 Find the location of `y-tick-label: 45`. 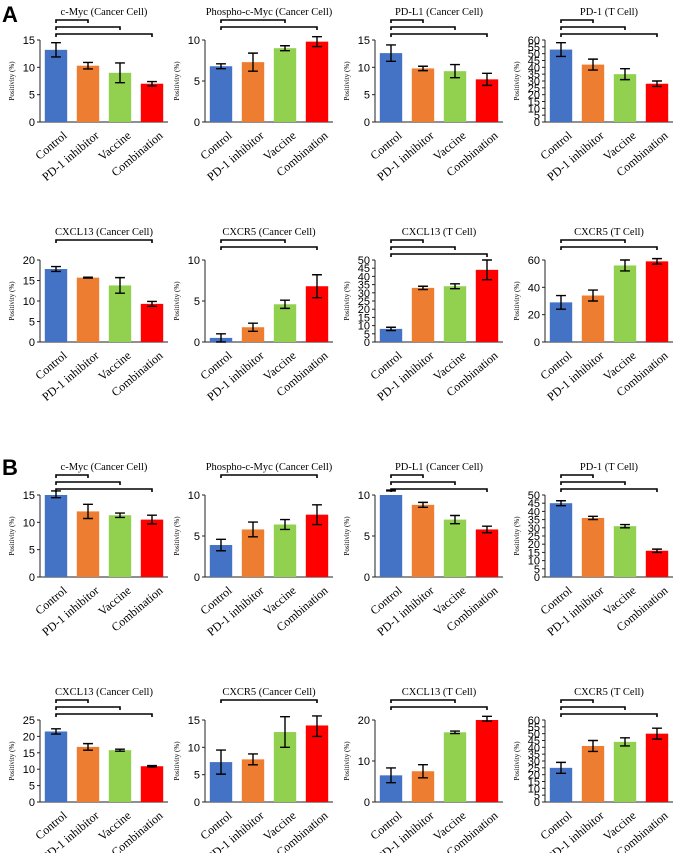

y-tick-label: 45 is located at coordinates (364, 269).